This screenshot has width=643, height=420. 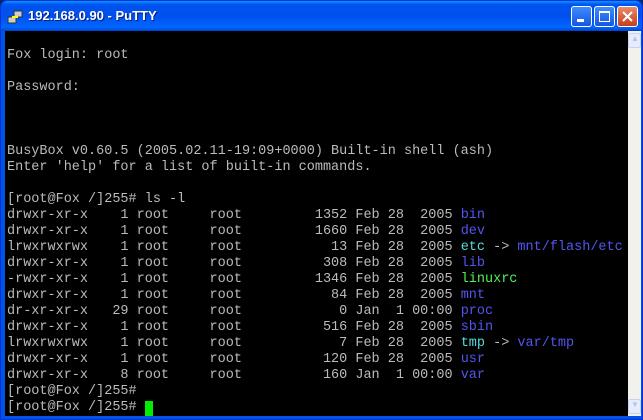 I want to click on directory-name: usr, so click(x=472, y=359).